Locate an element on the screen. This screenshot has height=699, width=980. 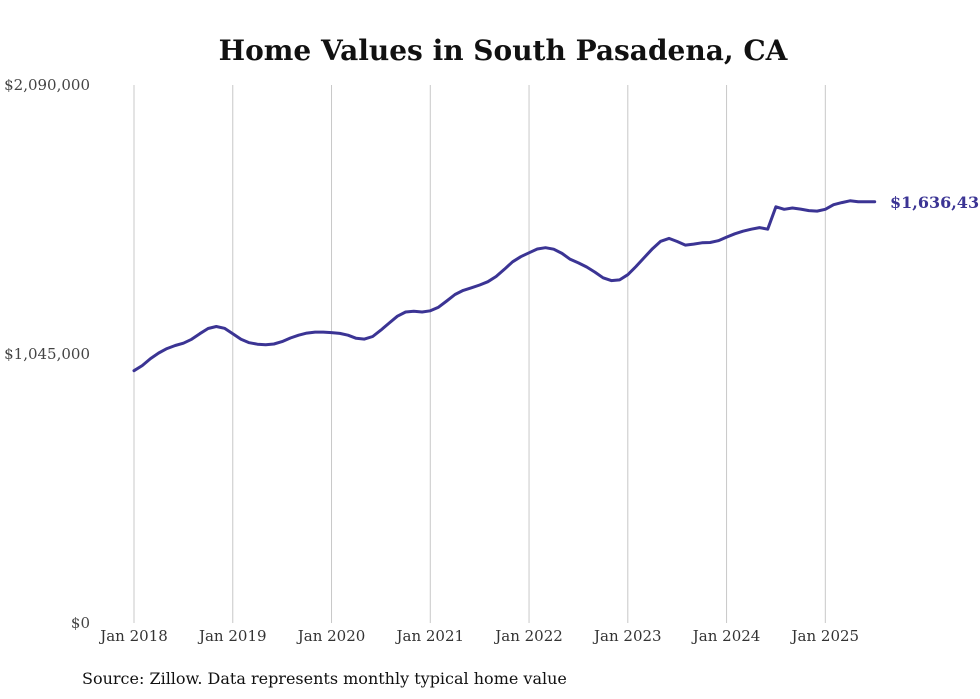
x-tick-label: Jan 2023 is located at coordinates (627, 636).